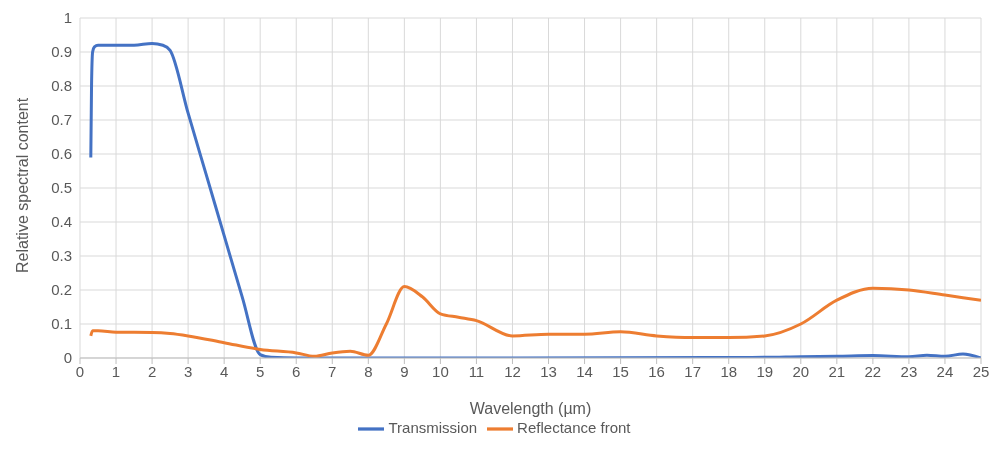 The width and height of the screenshot is (1003, 450). What do you see at coordinates (801, 371) in the screenshot?
I see `x-tick-label: 20` at bounding box center [801, 371].